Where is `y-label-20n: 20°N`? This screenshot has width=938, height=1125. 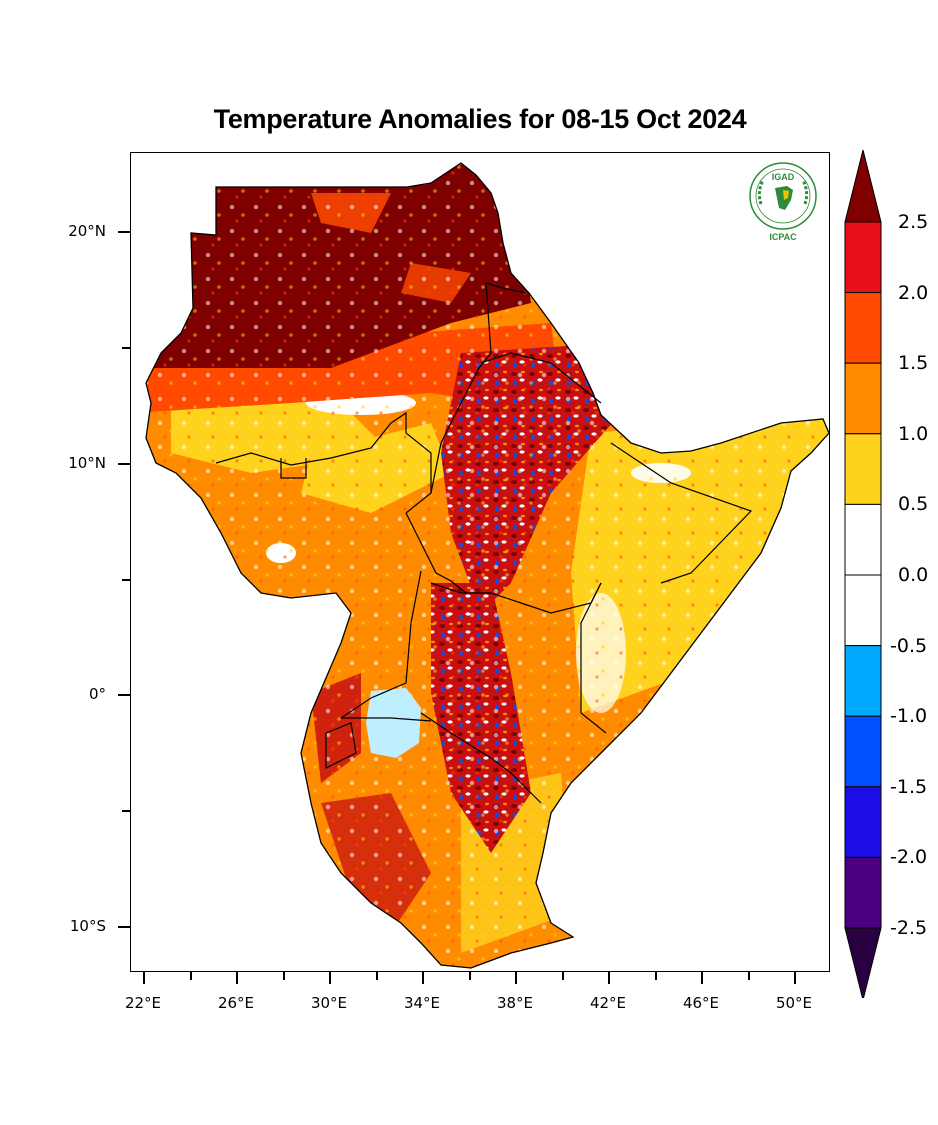
y-label-20n: 20°N is located at coordinates (87, 231).